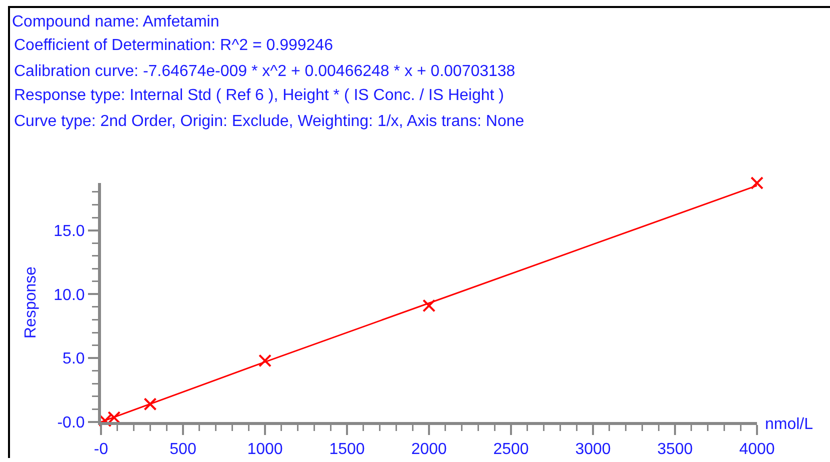 This screenshot has width=830, height=462. I want to click on x-tick-label: 1000, so click(265, 449).